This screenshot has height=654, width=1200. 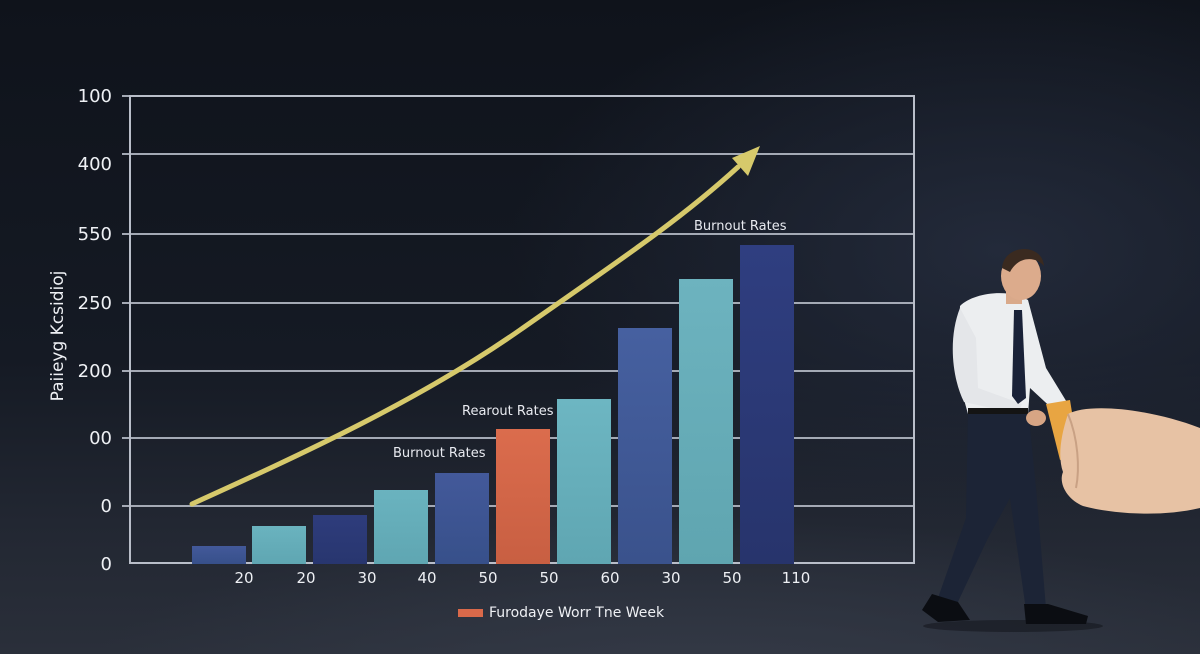 What do you see at coordinates (94, 303) in the screenshot?
I see `y-tick: 250` at bounding box center [94, 303].